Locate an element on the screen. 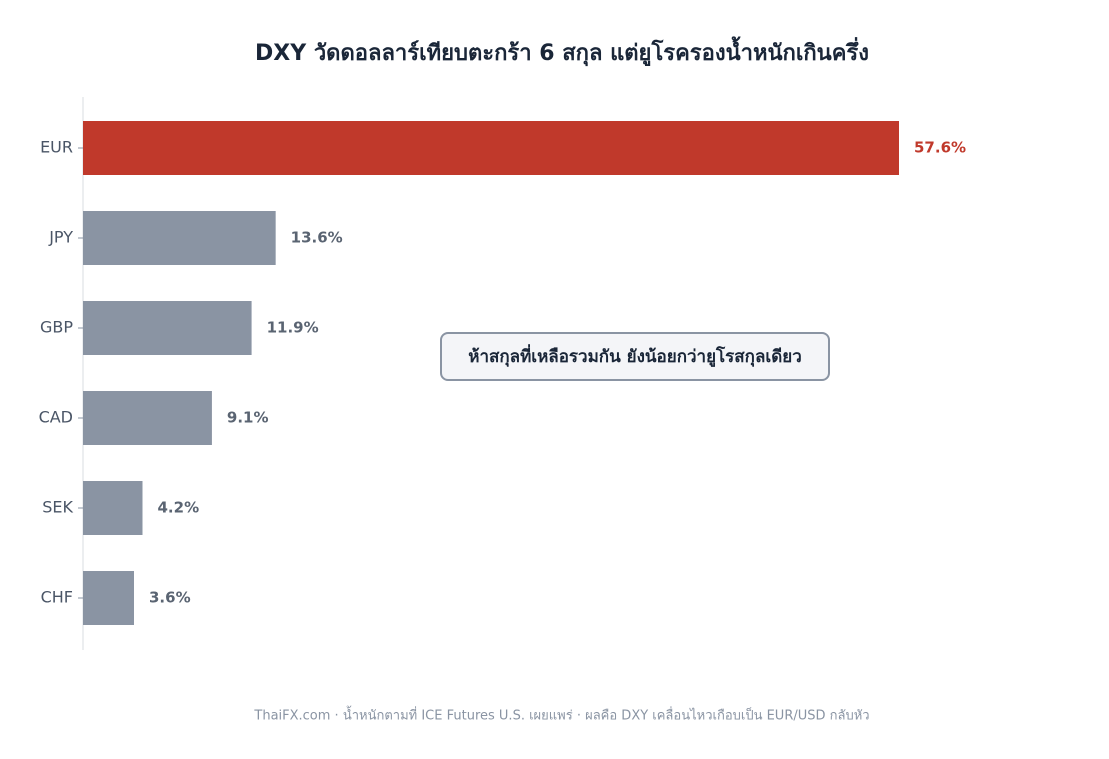 This screenshot has width=1109, height=759. y-tick-label: EUR is located at coordinates (56, 147).